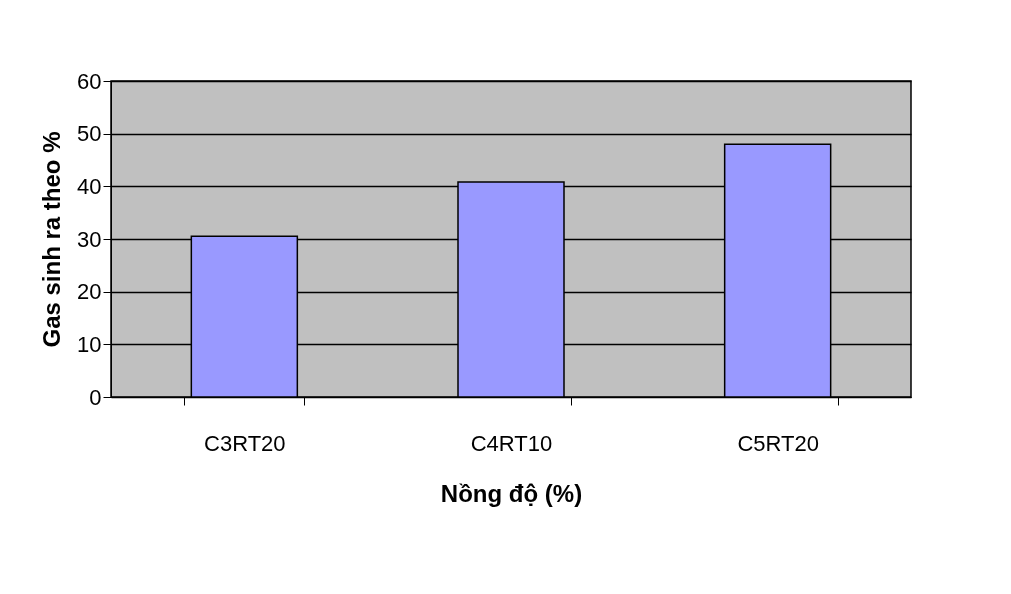  I want to click on y-tick-label: 30, so click(89, 239).